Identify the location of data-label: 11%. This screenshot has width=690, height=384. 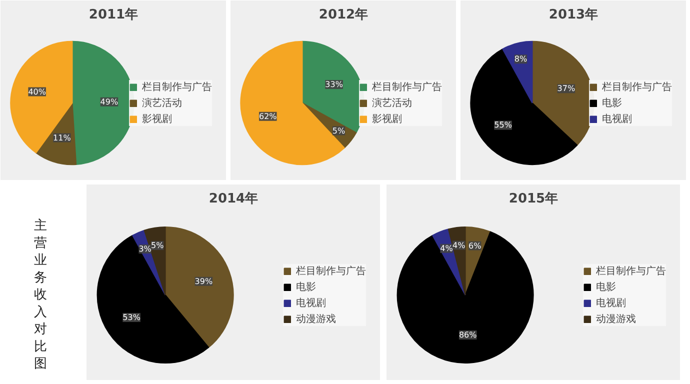
(62, 137).